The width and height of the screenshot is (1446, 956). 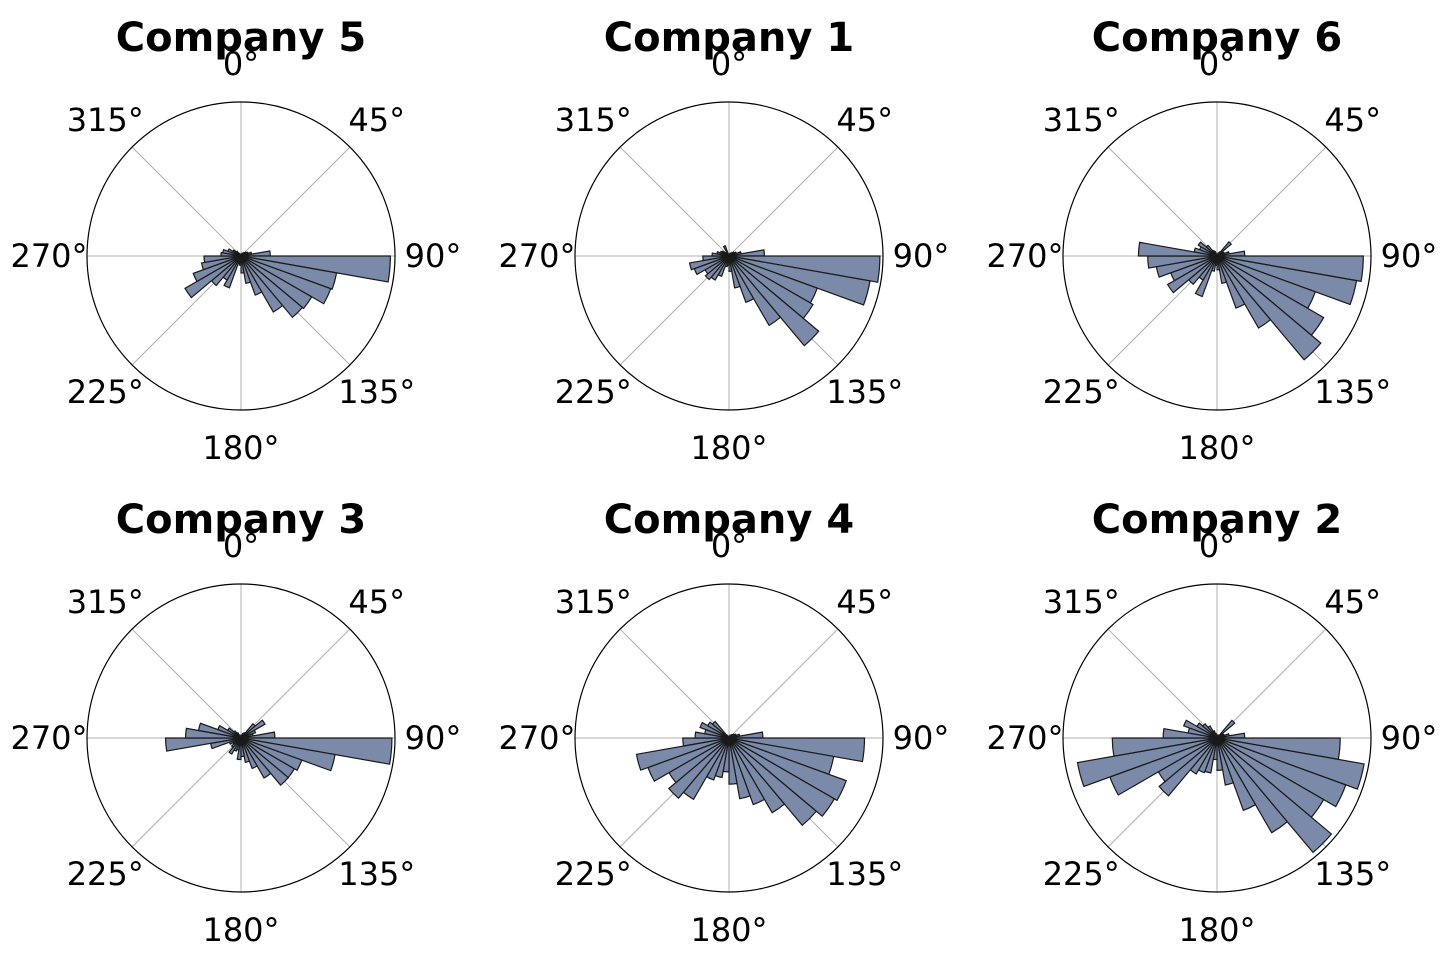 I want to click on polar-panel-6: Company 20° 45° 90° 135° 180° 225° 270° 315°, so click(x=1211, y=723).